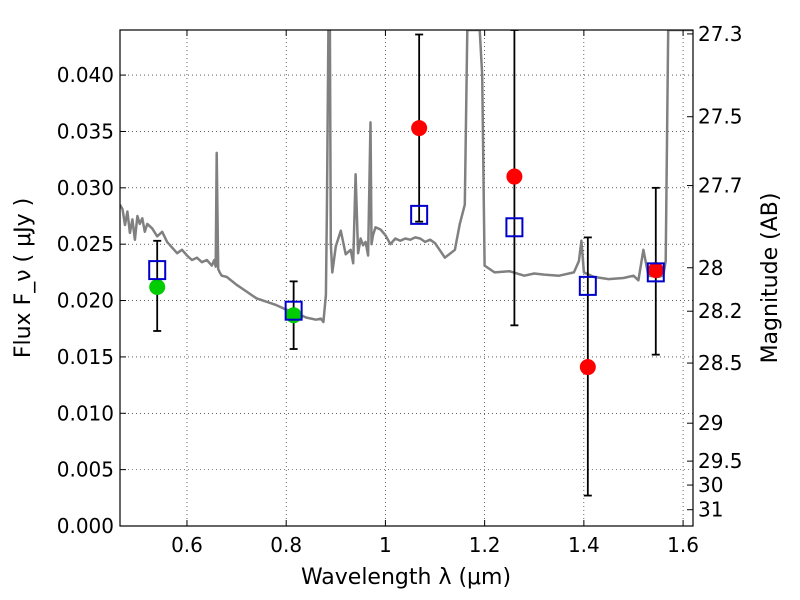  I want to click on y-tick-label: 0.015, so click(85, 357).